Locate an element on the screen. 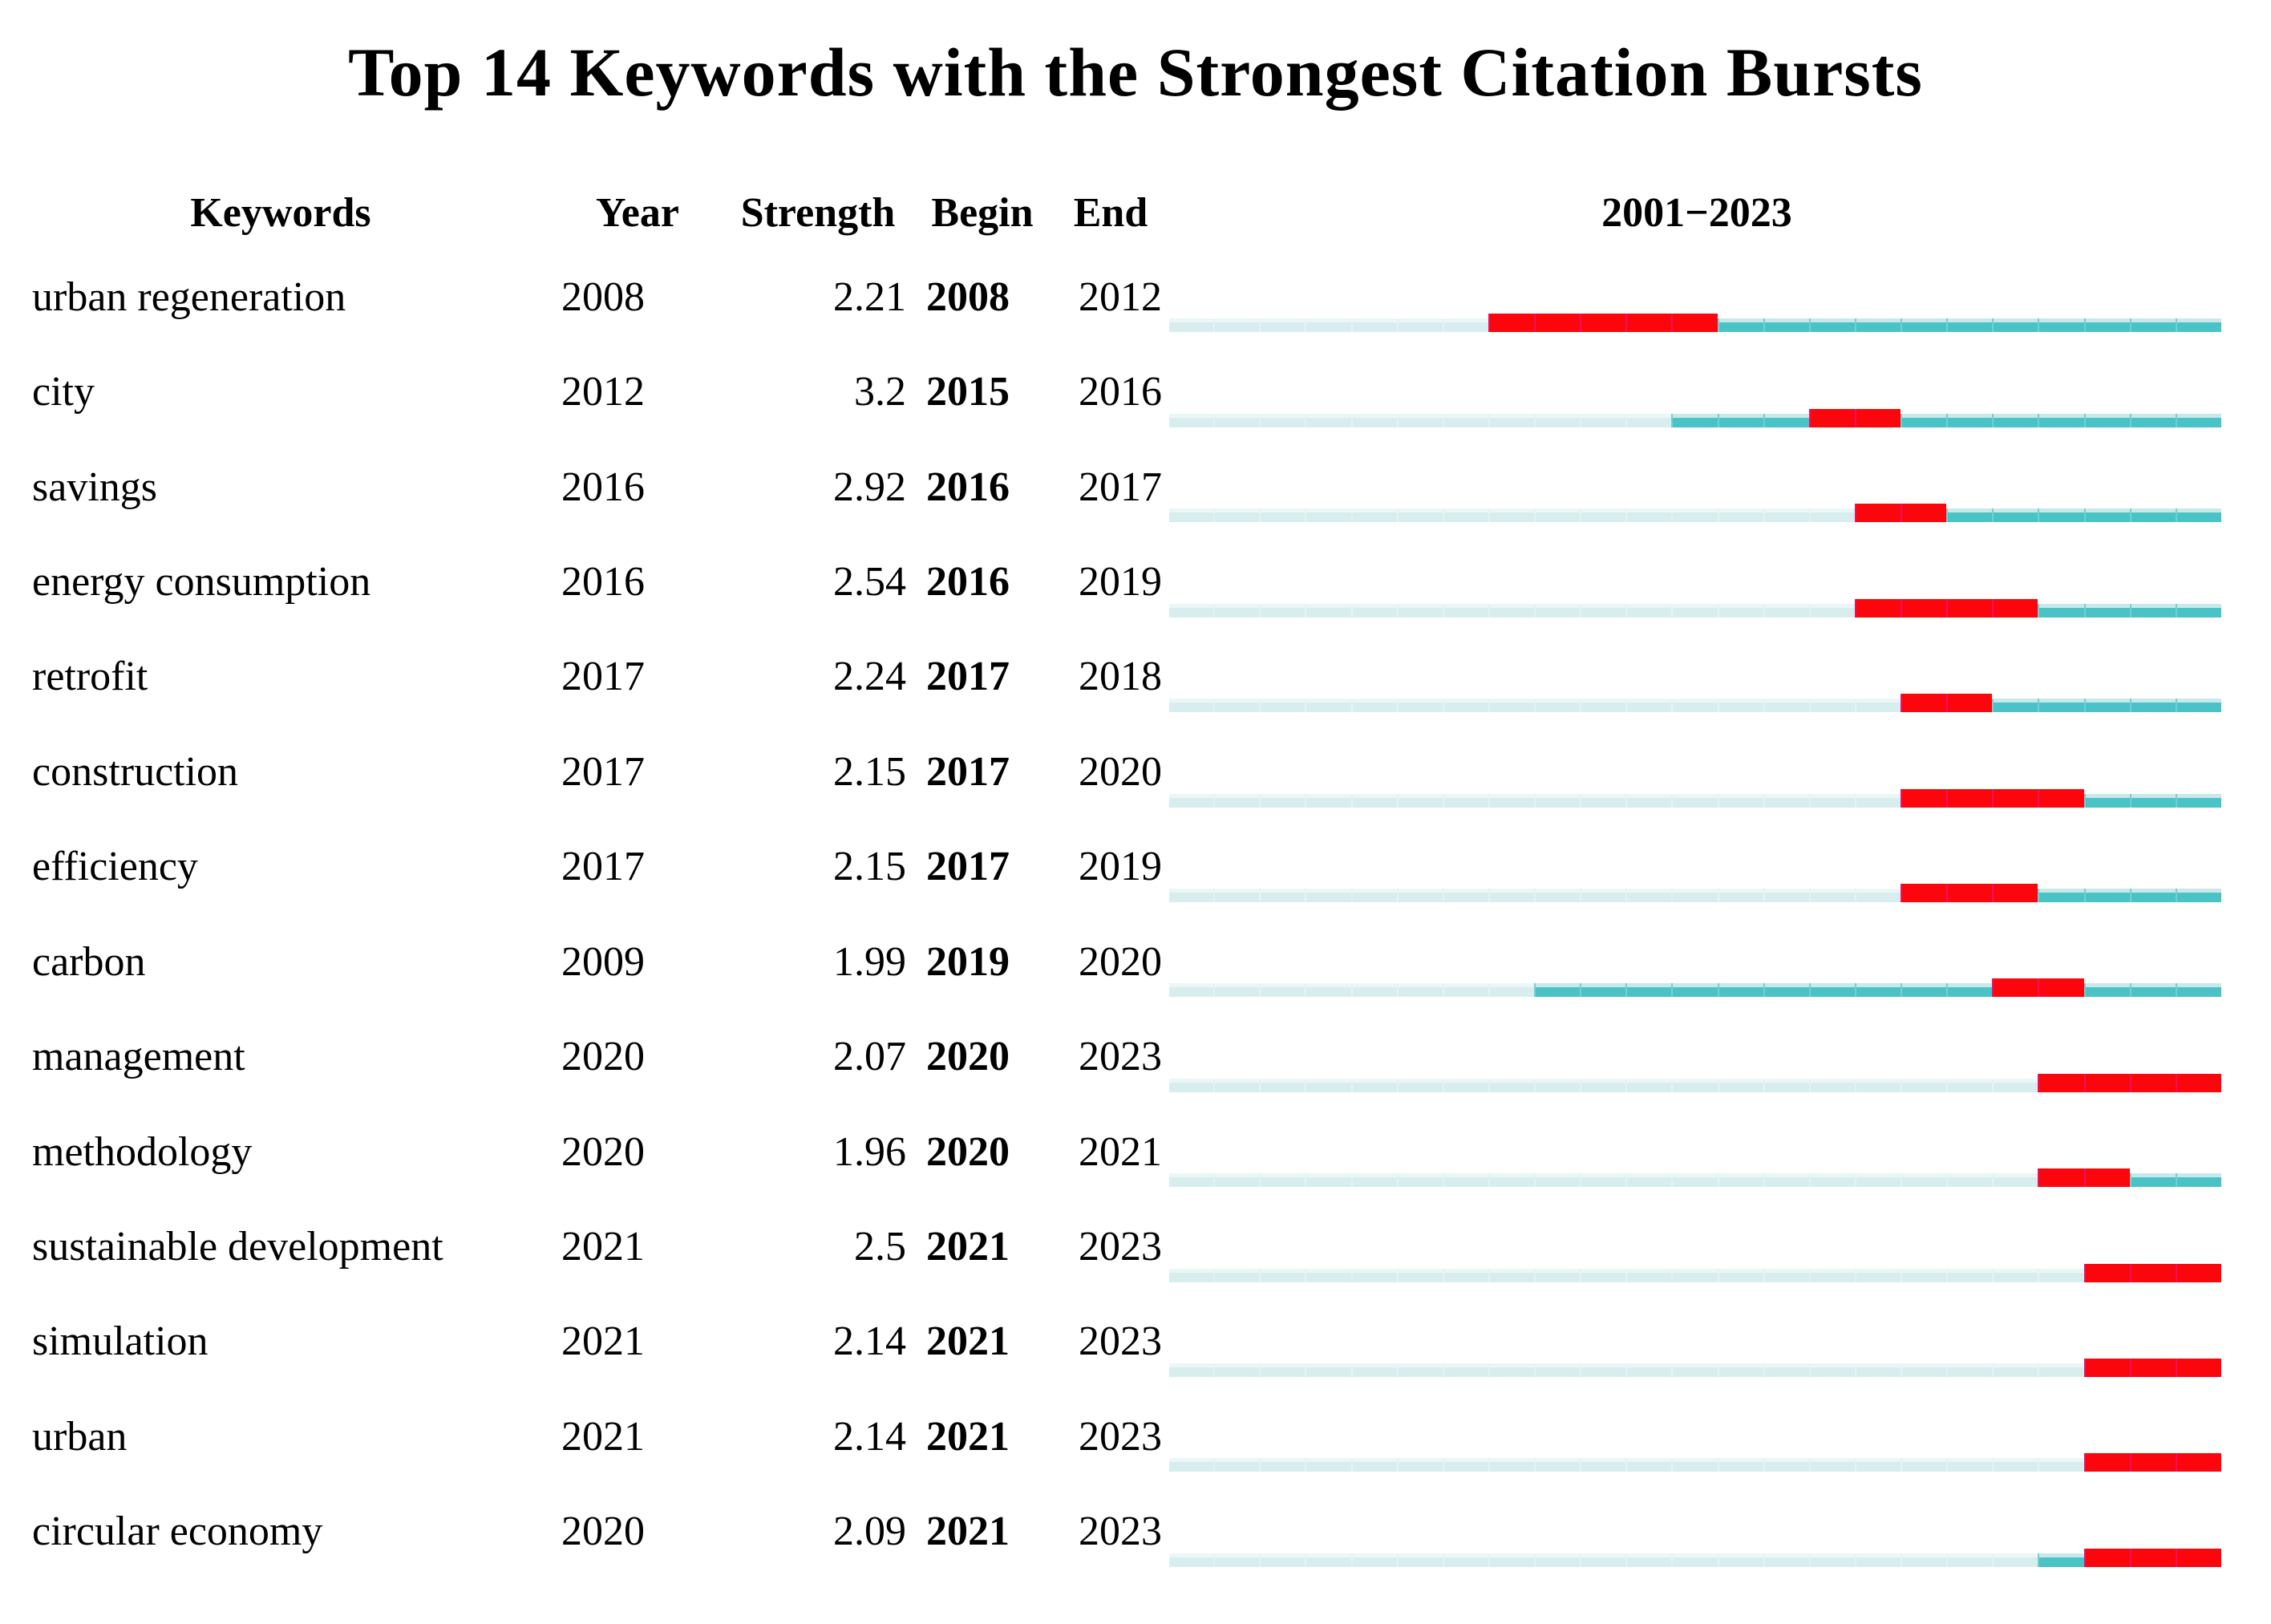 Image resolution: width=2271 pixels, height=1624 pixels. table-row: savings 2016 2.92 2016 2017 is located at coordinates (1135, 486).